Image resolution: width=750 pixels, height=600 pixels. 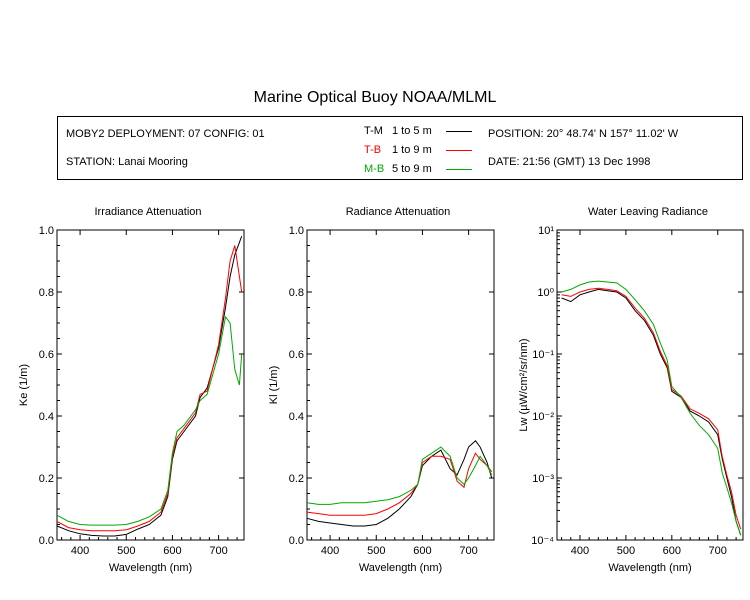 I want to click on legend-line-tb, so click(x=459, y=150).